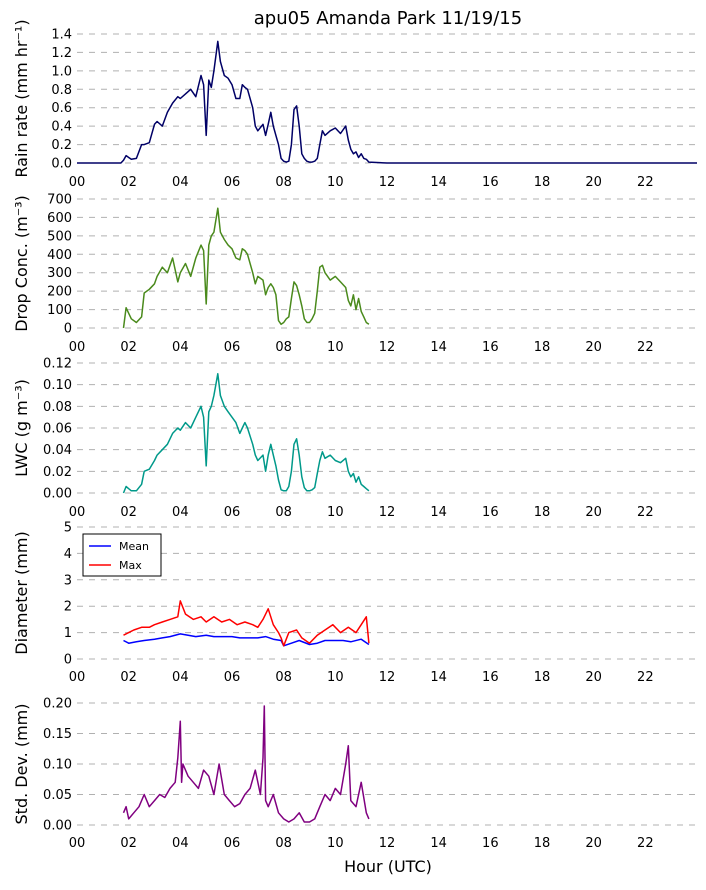 The image size is (706, 890). I want to click on y-tick-label: 4, so click(68, 554).